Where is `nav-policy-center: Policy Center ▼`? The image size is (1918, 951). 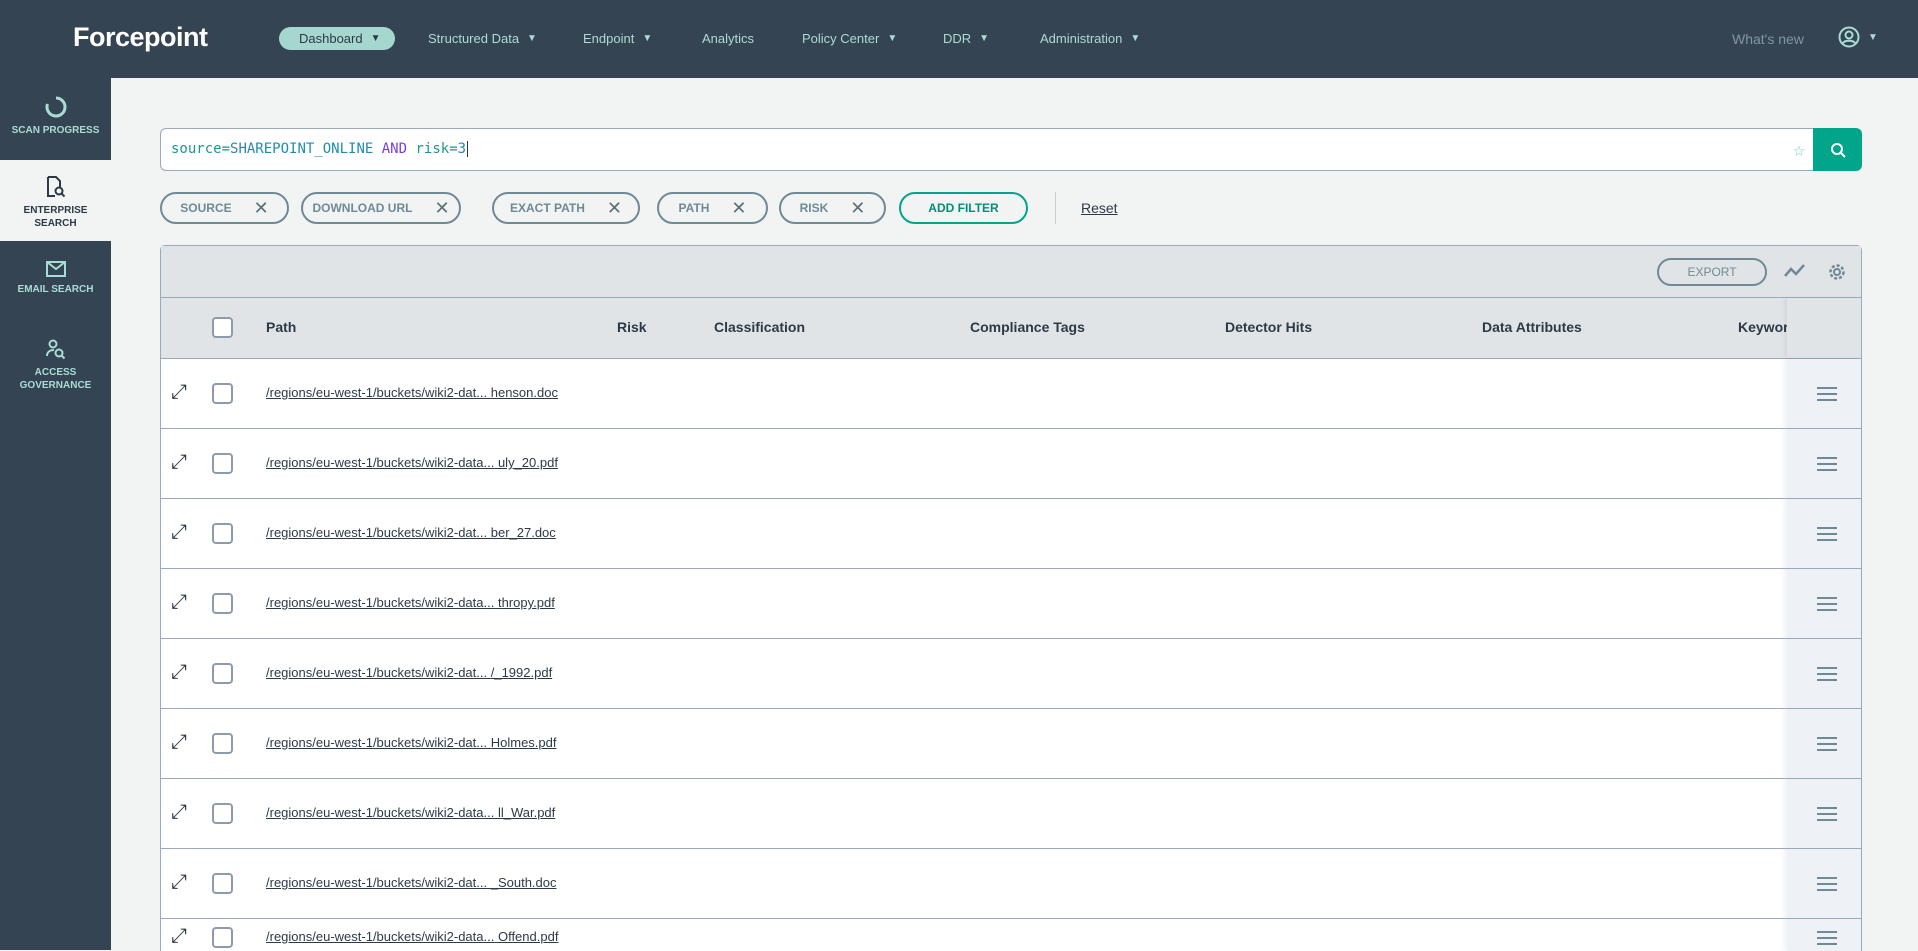 nav-policy-center: Policy Center ▼ is located at coordinates (850, 38).